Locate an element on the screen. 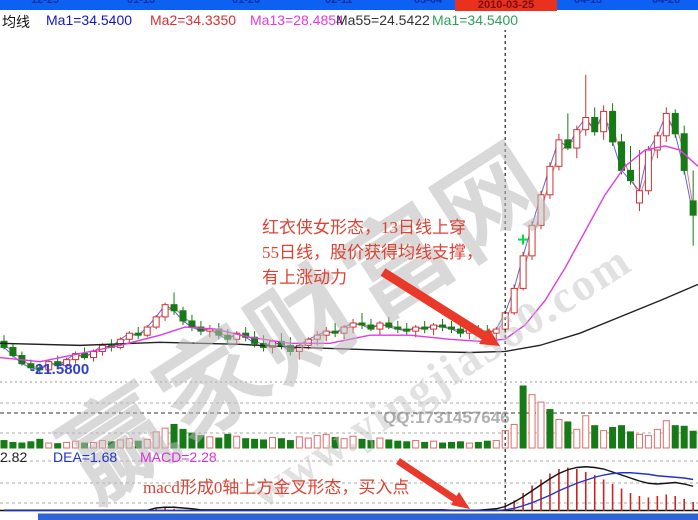  ma-panel-title: 均线 is located at coordinates (16, 22).